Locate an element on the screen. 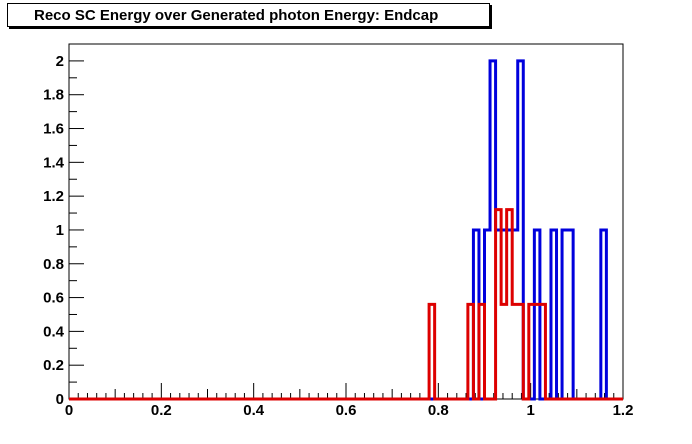  y-tick-label: 0 is located at coordinates (60, 399).